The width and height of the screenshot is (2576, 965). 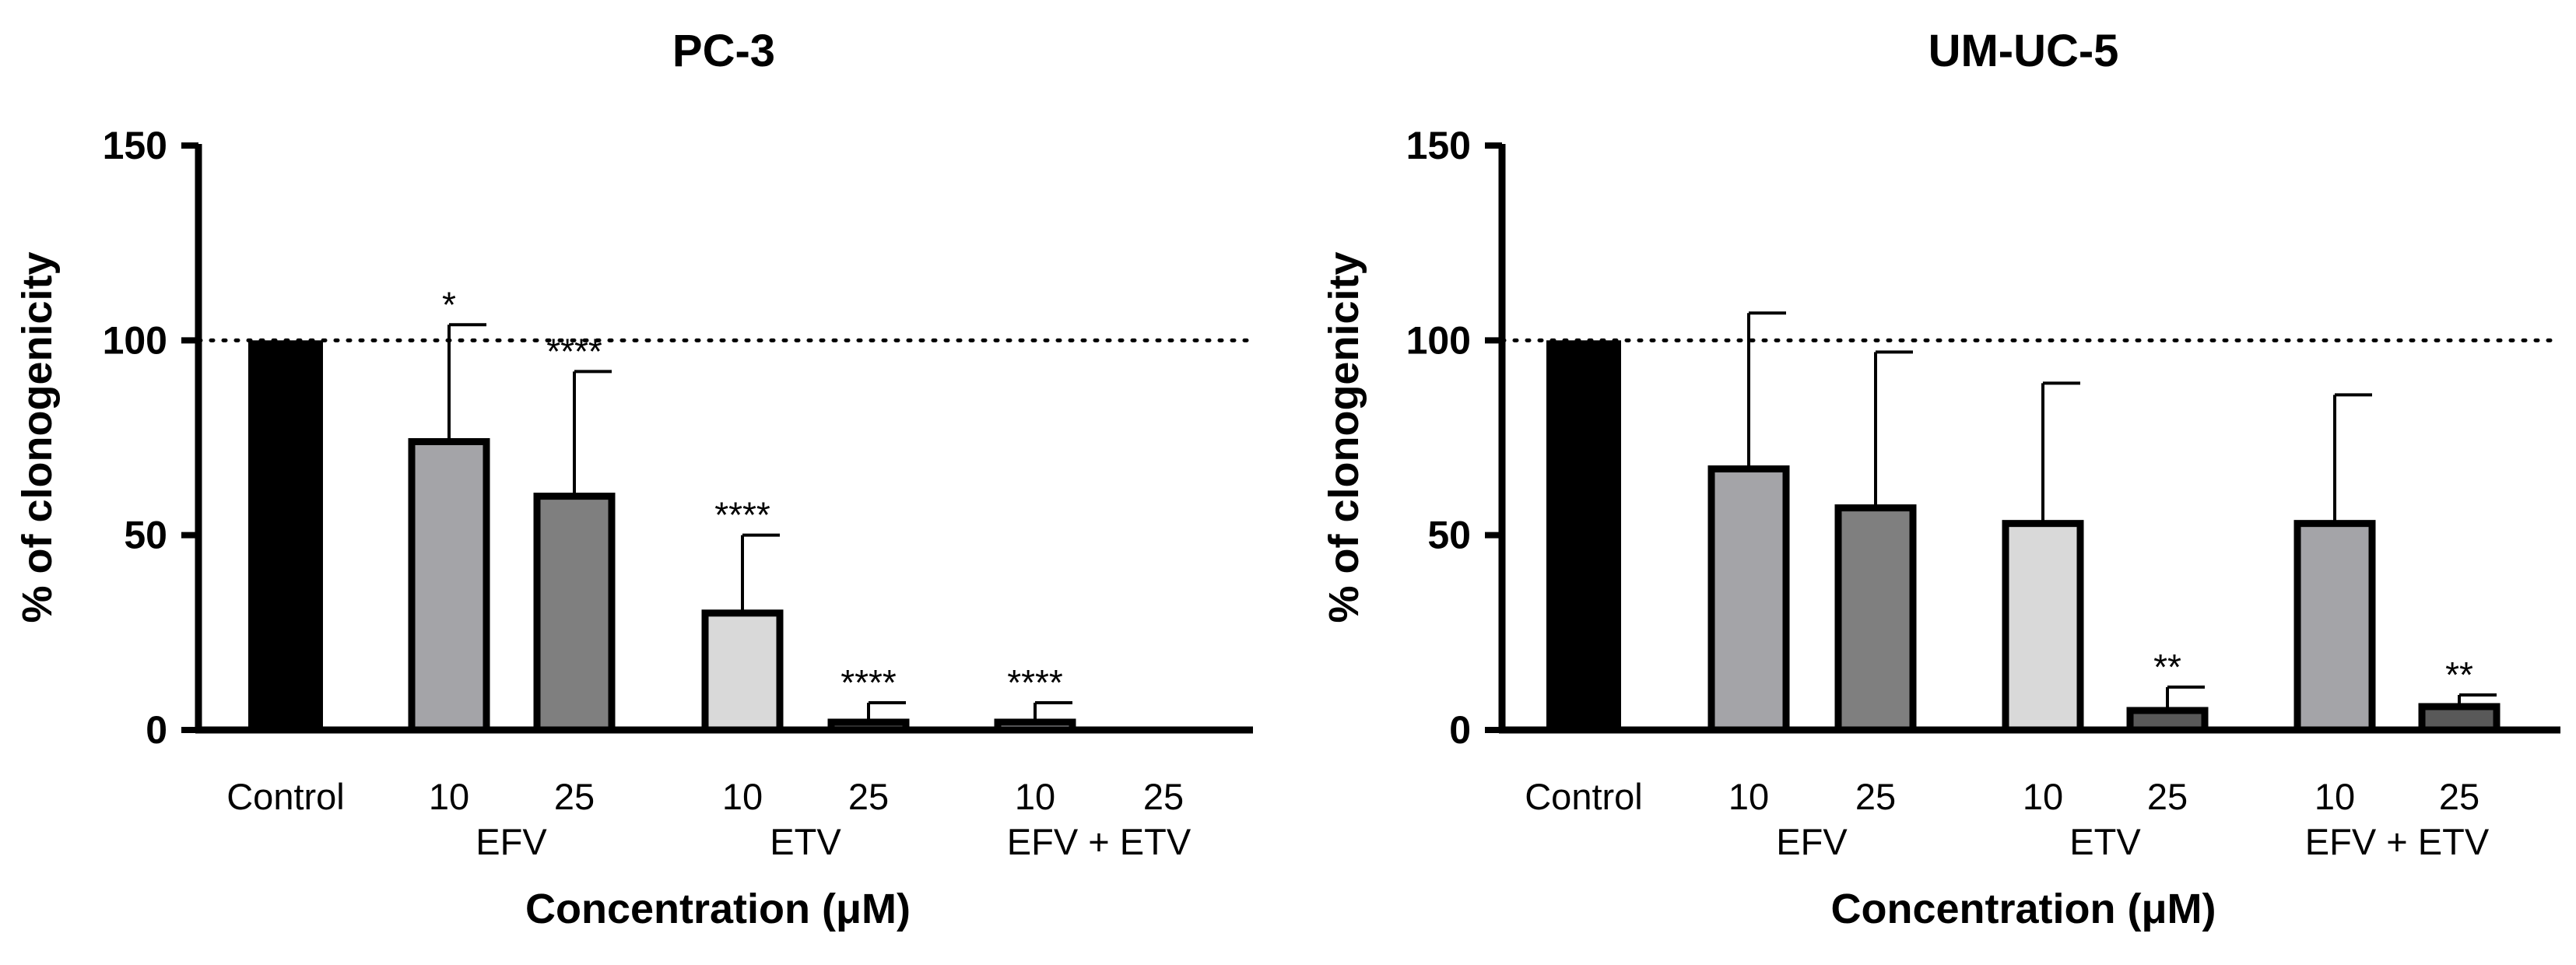 I want to click on significance-label: *, so click(x=449, y=304).